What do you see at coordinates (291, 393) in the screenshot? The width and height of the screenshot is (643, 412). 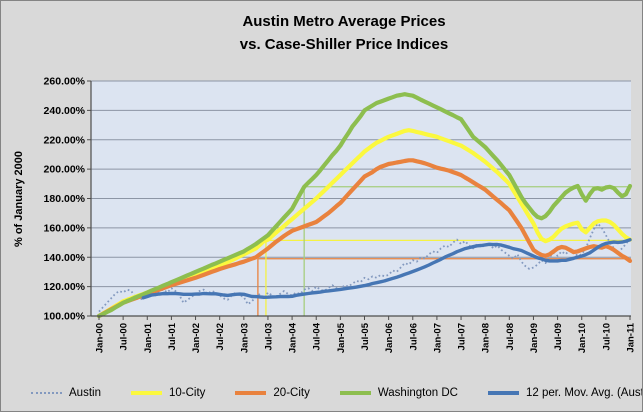 I see `legend-label-20-city: 20-City` at bounding box center [291, 393].